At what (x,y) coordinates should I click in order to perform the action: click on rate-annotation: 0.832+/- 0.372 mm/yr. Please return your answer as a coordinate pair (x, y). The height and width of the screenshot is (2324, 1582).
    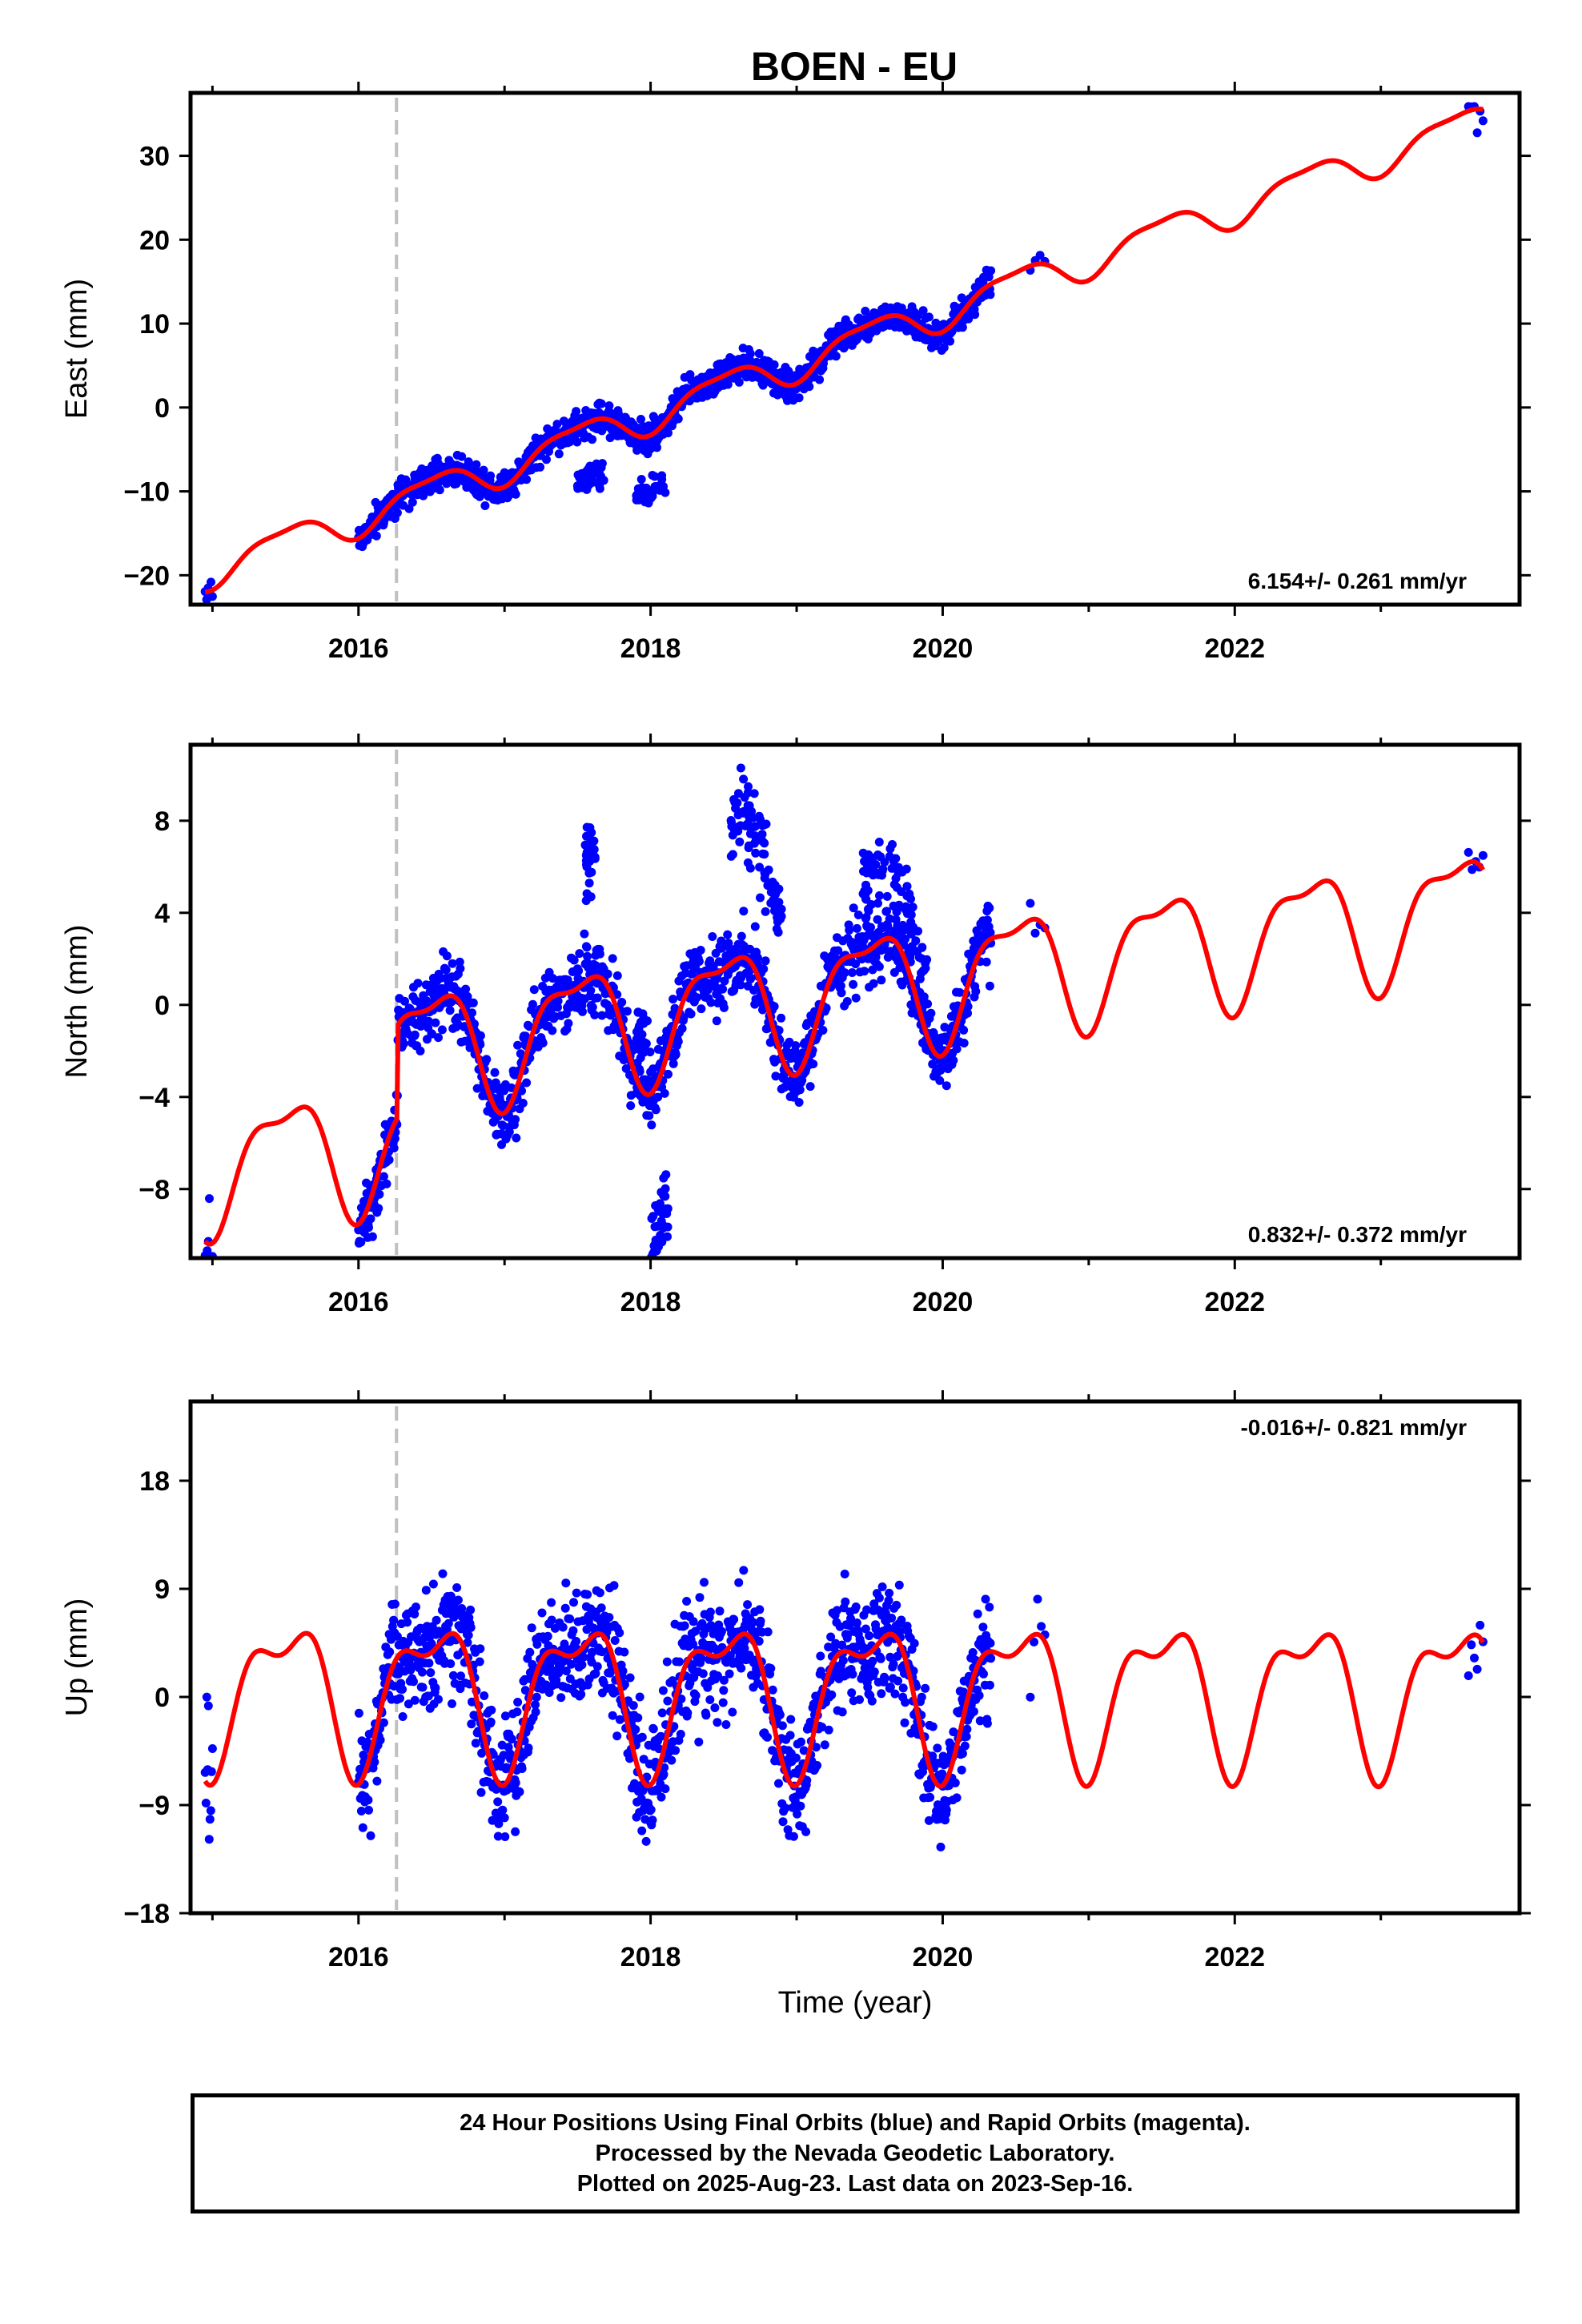
    Looking at the image, I should click on (1357, 1234).